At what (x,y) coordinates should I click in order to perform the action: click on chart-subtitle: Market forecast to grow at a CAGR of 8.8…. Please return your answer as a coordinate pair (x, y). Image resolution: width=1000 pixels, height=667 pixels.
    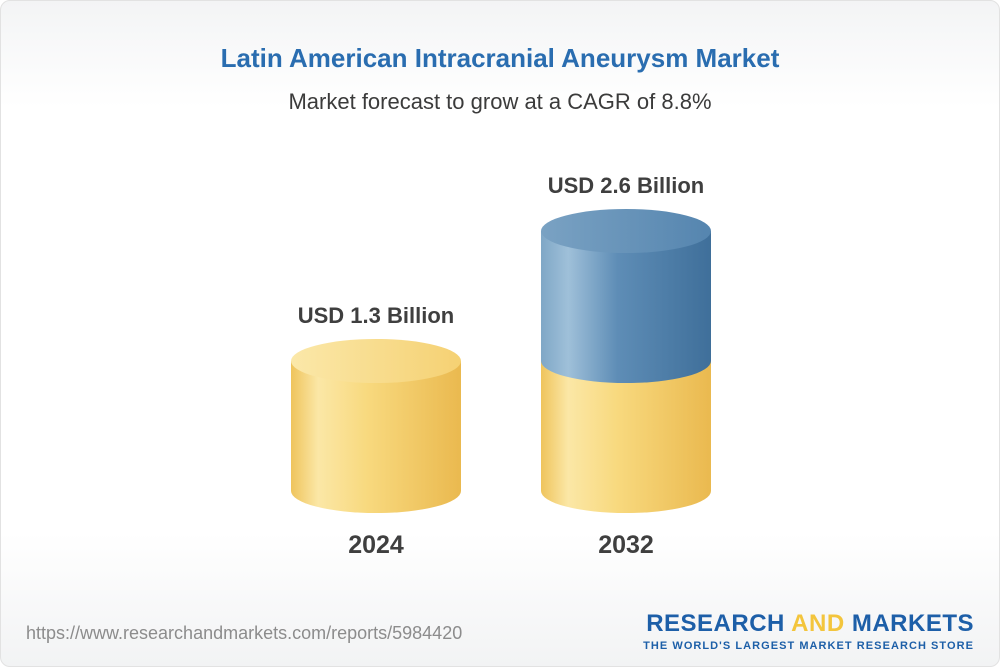
    Looking at the image, I should click on (500, 101).